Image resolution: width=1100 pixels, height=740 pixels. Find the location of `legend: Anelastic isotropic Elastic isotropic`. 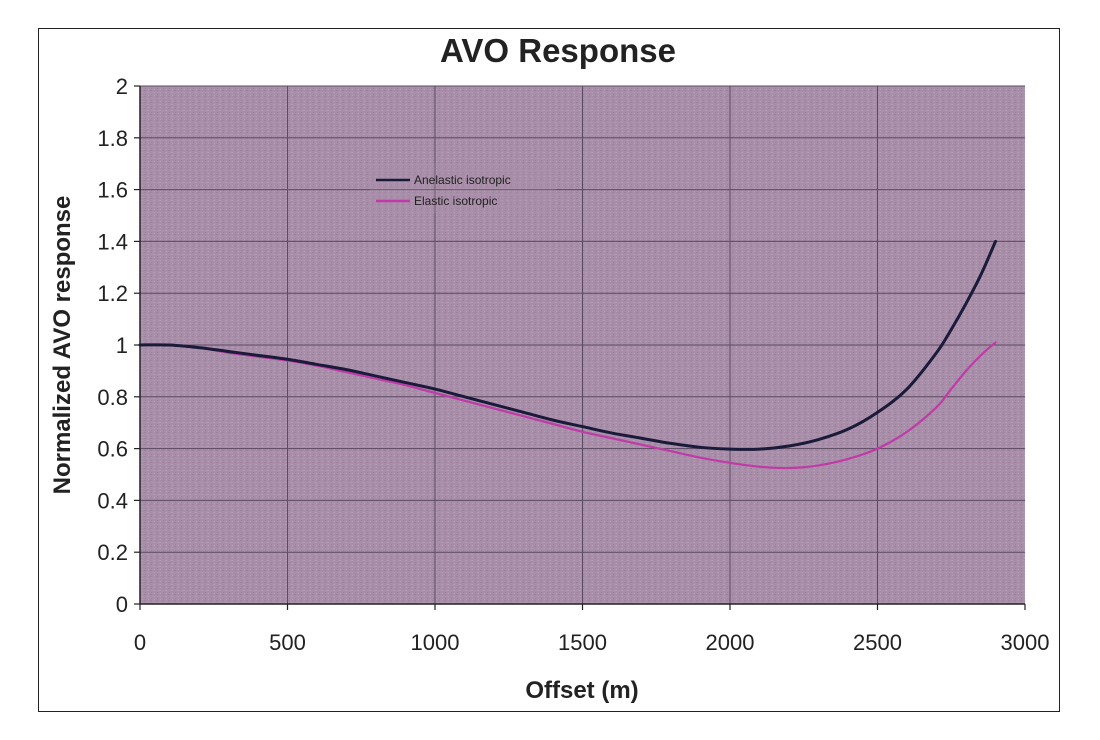

legend: Anelastic isotropic Elastic isotropic is located at coordinates (463, 188).